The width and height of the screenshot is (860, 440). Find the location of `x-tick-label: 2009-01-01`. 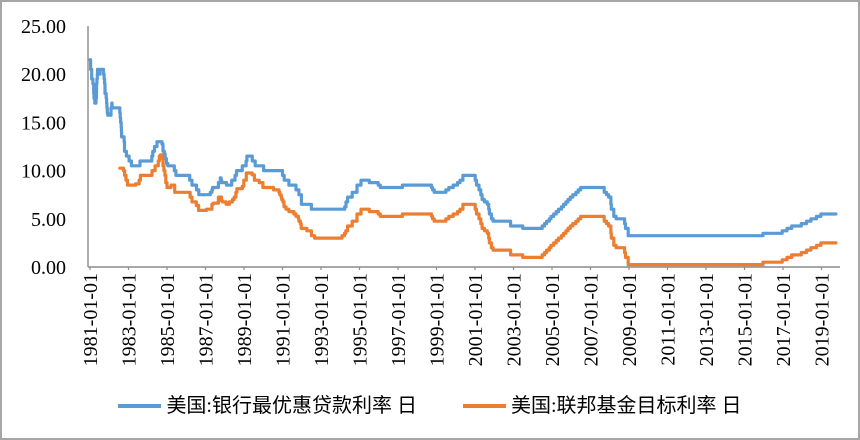

x-tick-label: 2009-01-01 is located at coordinates (630, 319).